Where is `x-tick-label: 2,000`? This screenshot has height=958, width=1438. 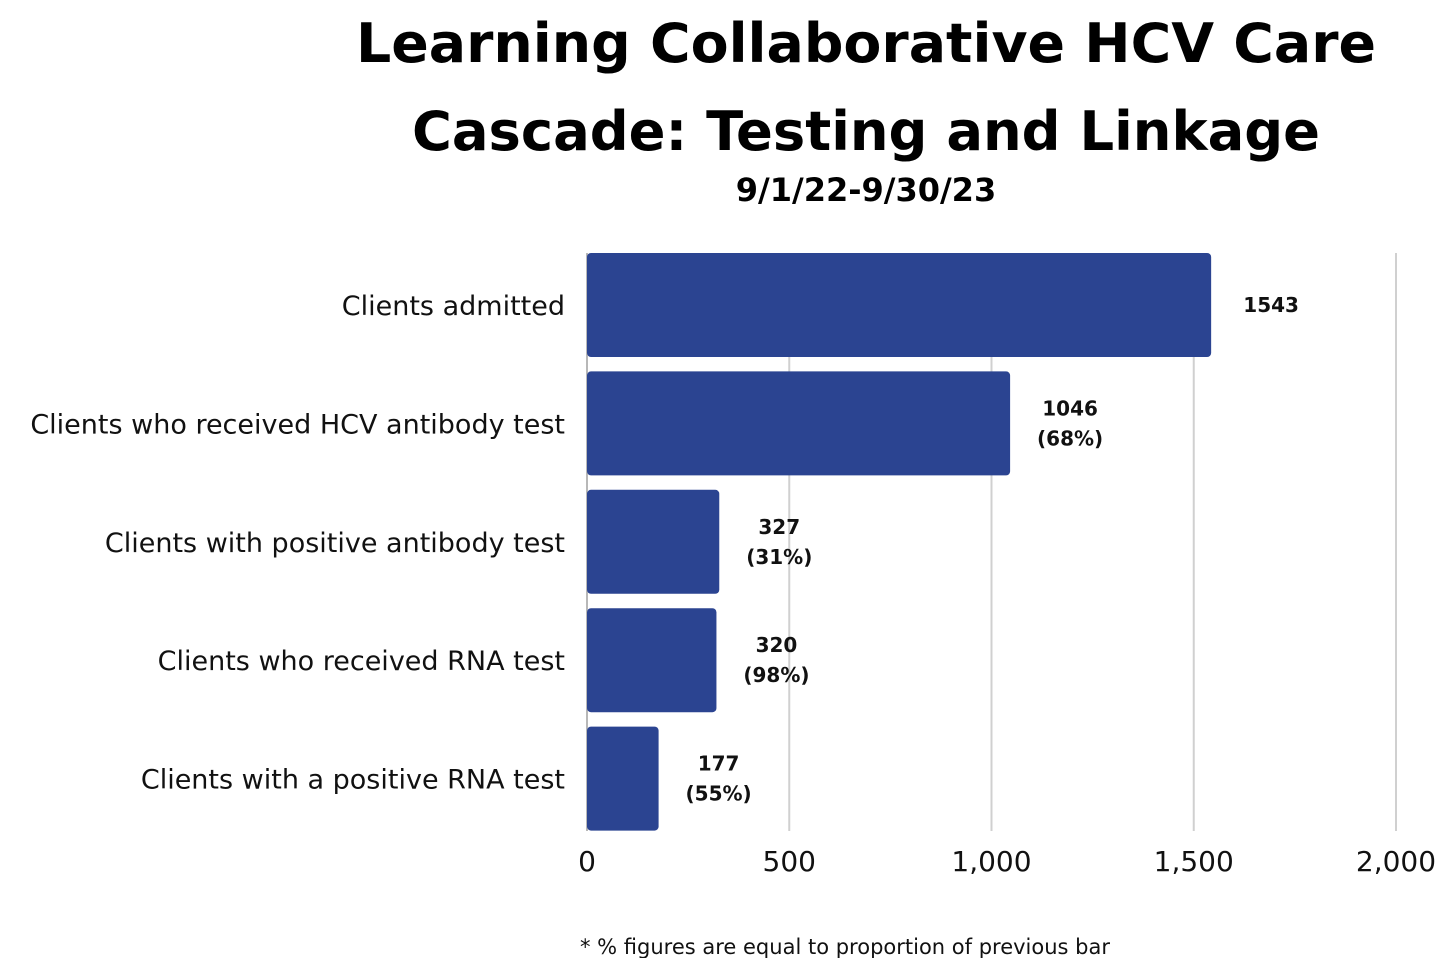 x-tick-label: 2,000 is located at coordinates (1396, 861).